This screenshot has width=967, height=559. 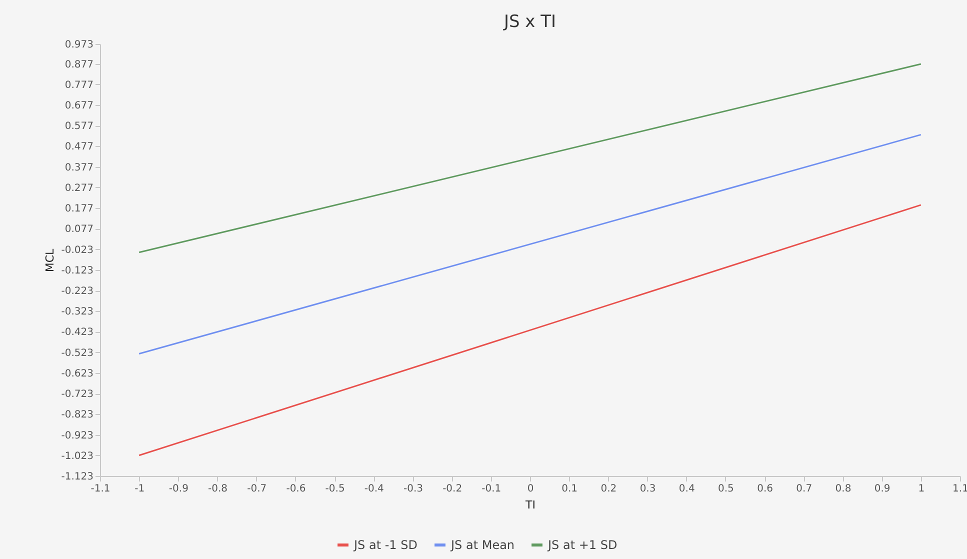 What do you see at coordinates (726, 489) in the screenshot?
I see `x-tick-label: 0.5` at bounding box center [726, 489].